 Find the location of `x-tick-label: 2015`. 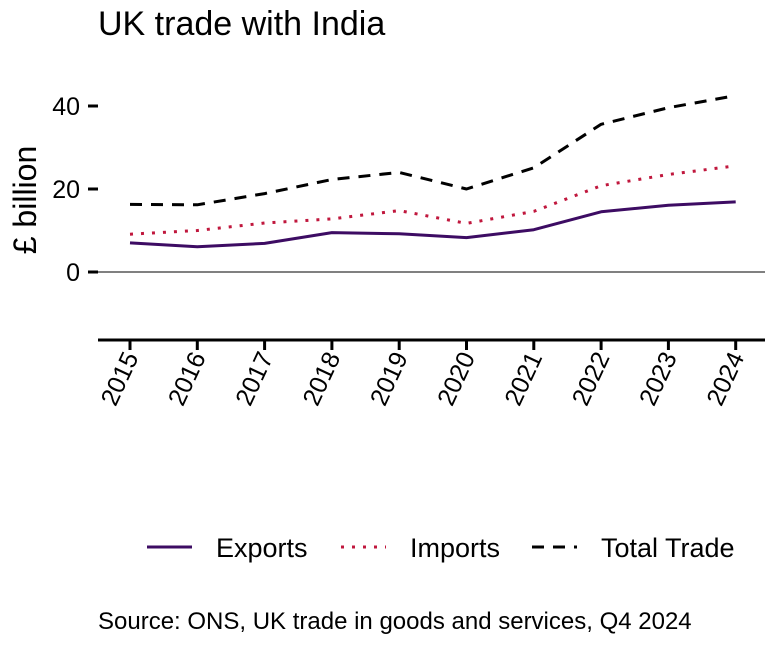

x-tick-label: 2015 is located at coordinates (120, 379).